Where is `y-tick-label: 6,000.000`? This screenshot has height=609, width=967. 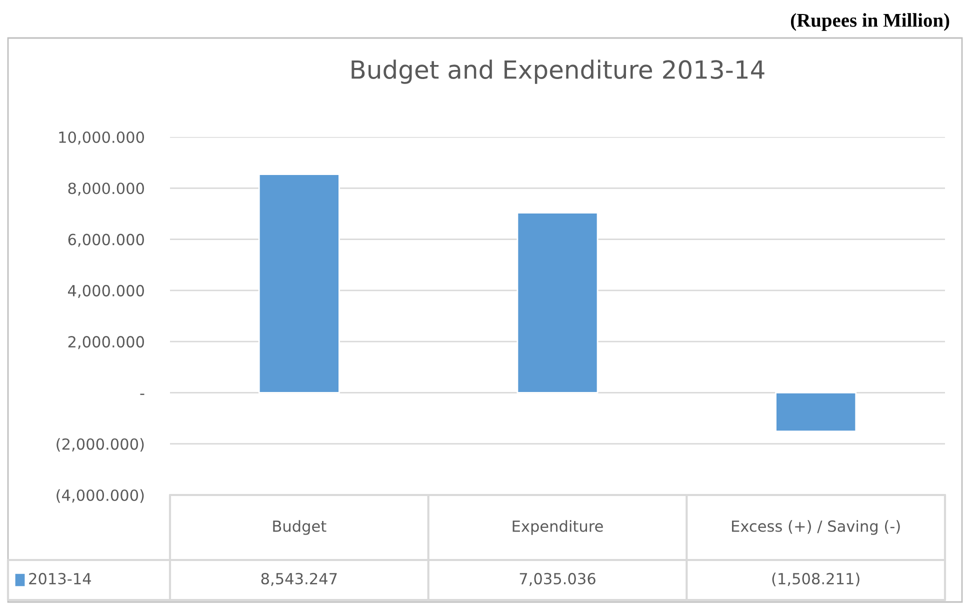
y-tick-label: 6,000.000 is located at coordinates (106, 240).